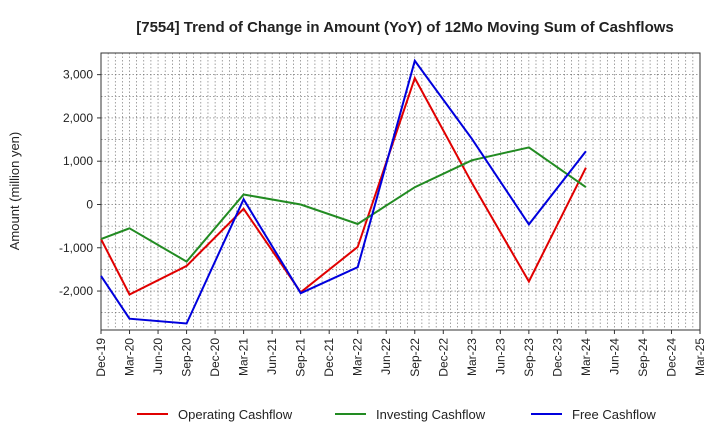 This screenshot has width=720, height=440. I want to click on legend-label: Investing Cashflow, so click(431, 414).